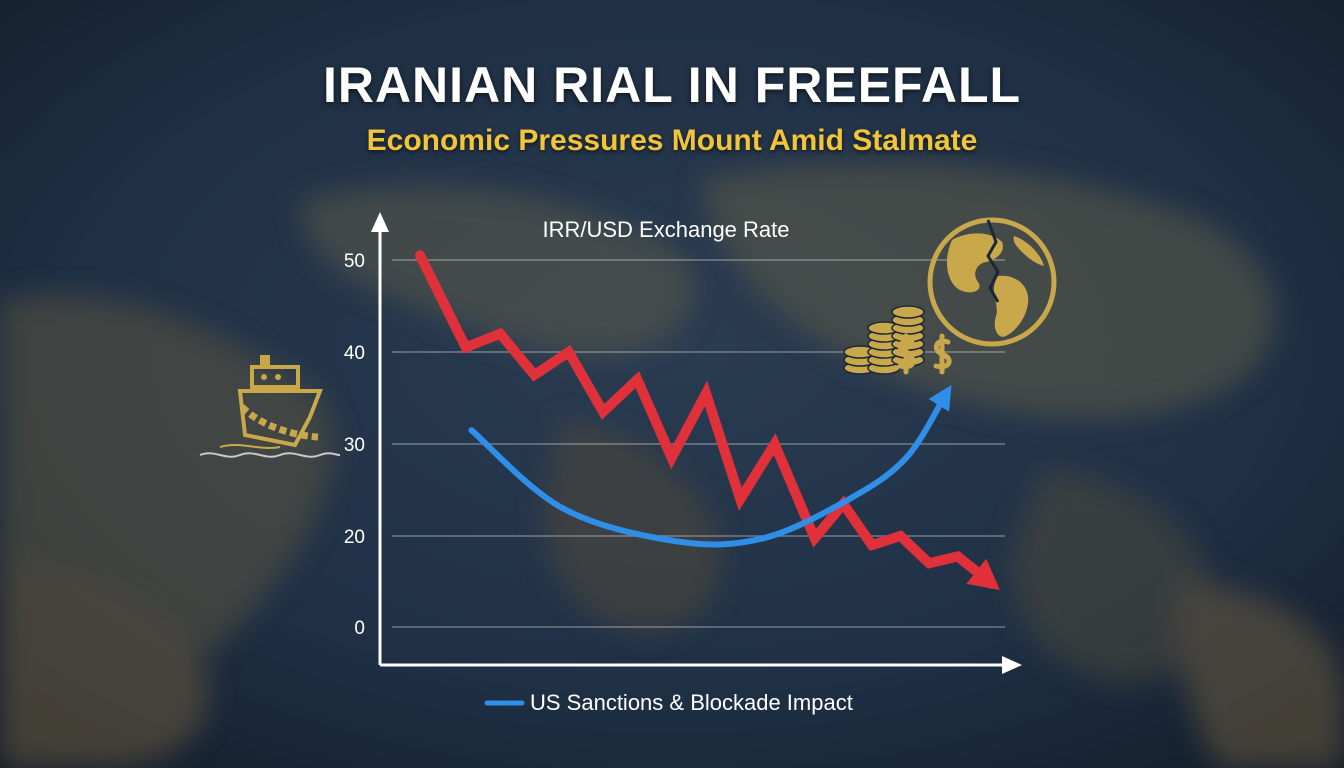 The height and width of the screenshot is (768, 1344). What do you see at coordinates (354, 537) in the screenshot?
I see `y-tick-label: 20` at bounding box center [354, 537].